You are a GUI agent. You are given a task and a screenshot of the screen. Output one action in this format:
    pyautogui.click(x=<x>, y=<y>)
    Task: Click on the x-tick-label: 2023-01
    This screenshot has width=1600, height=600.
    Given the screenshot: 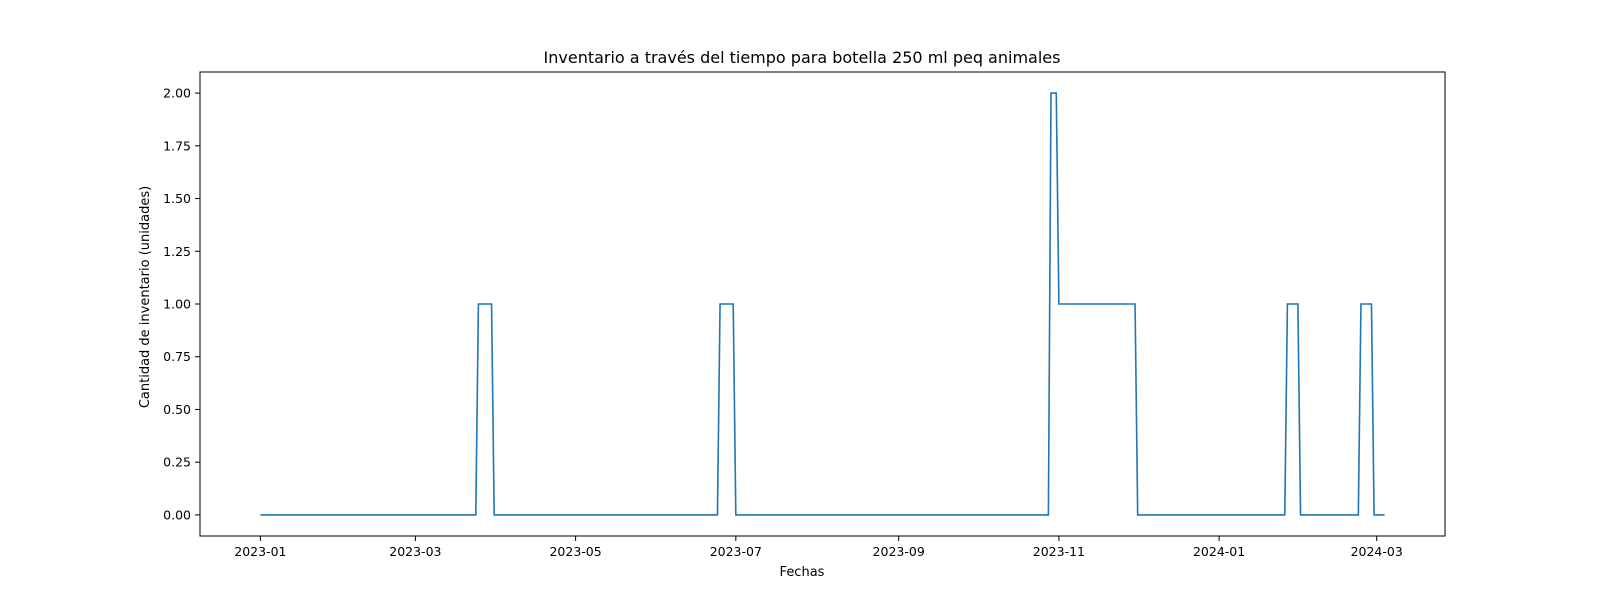 What is the action you would take?
    pyautogui.click(x=260, y=551)
    